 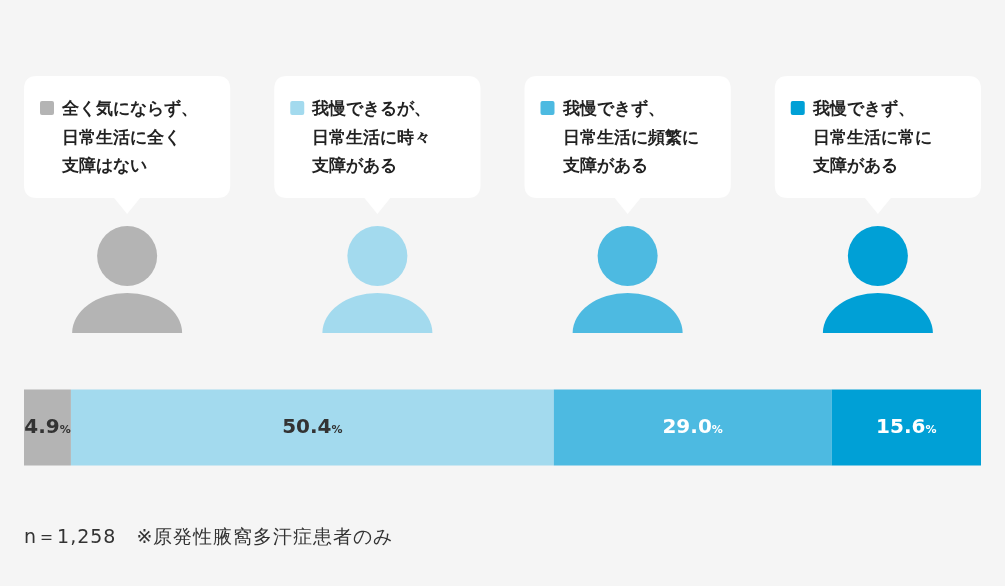 I want to click on data-label: 15.6%, so click(x=906, y=426).